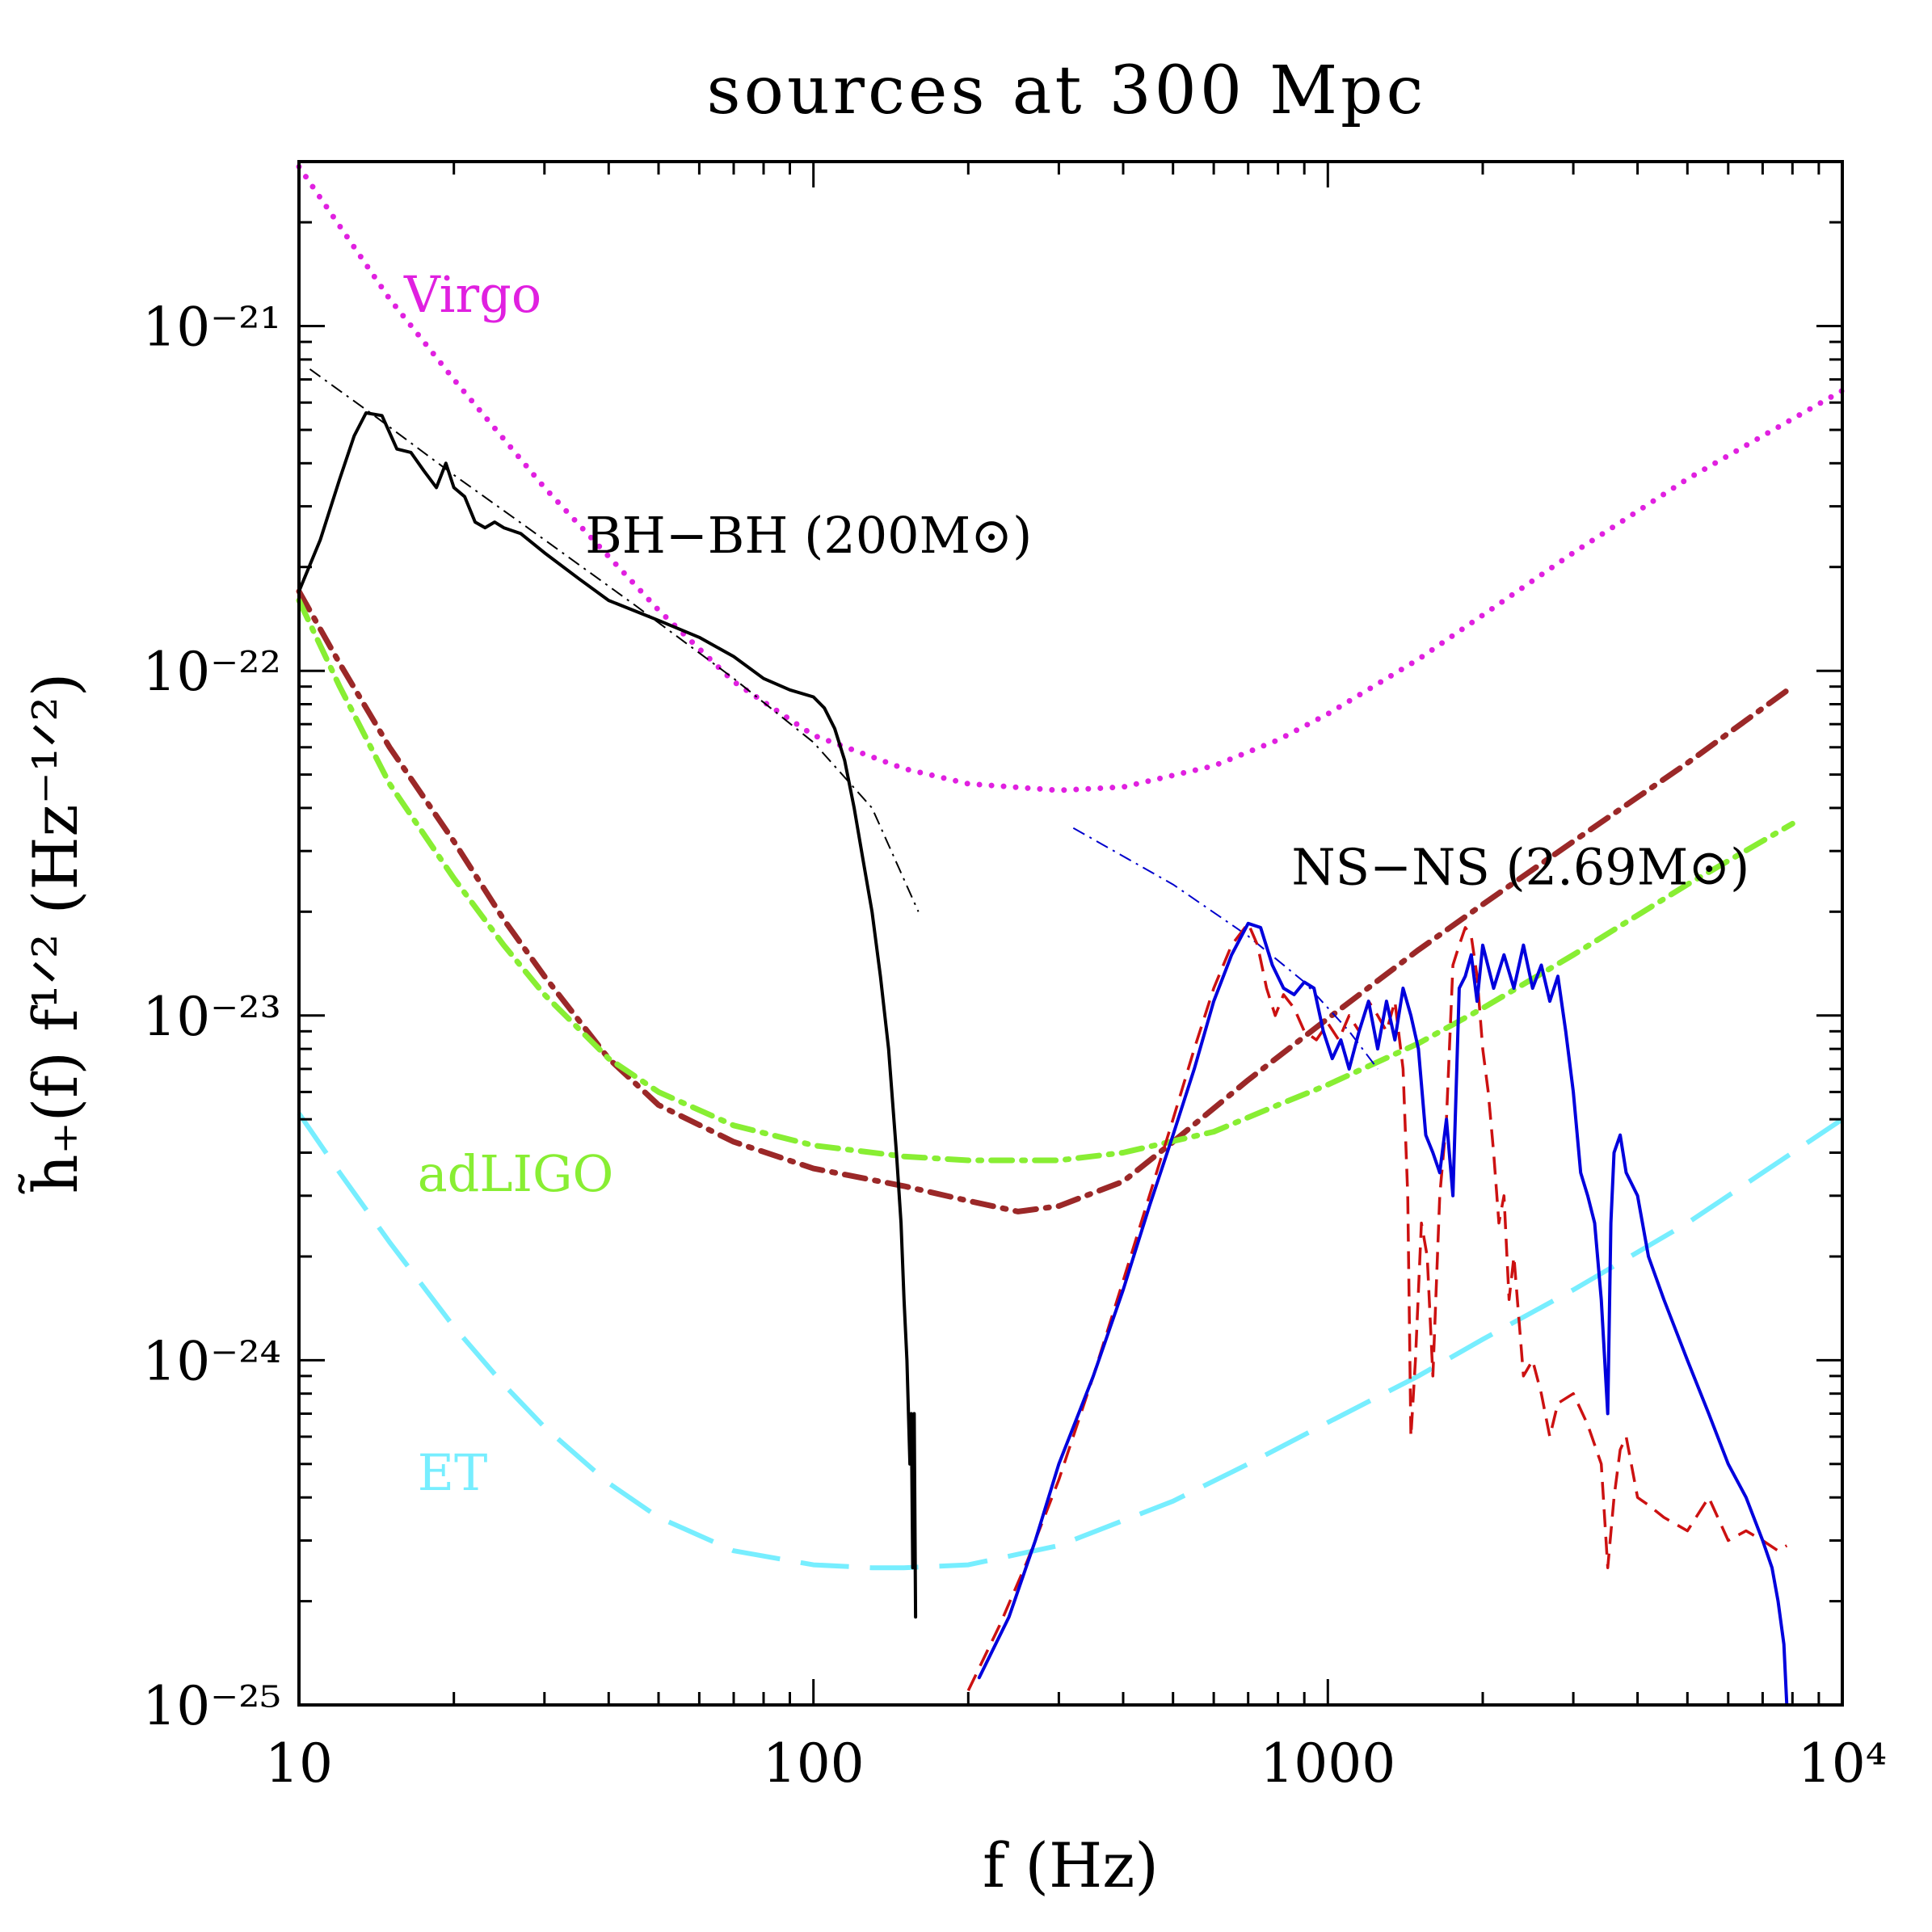  What do you see at coordinates (53, 934) in the screenshot?
I see `y-axis-title: h̃₊(f) f¹ᐟ² (Hz⁻¹ᐟ²)` at bounding box center [53, 934].